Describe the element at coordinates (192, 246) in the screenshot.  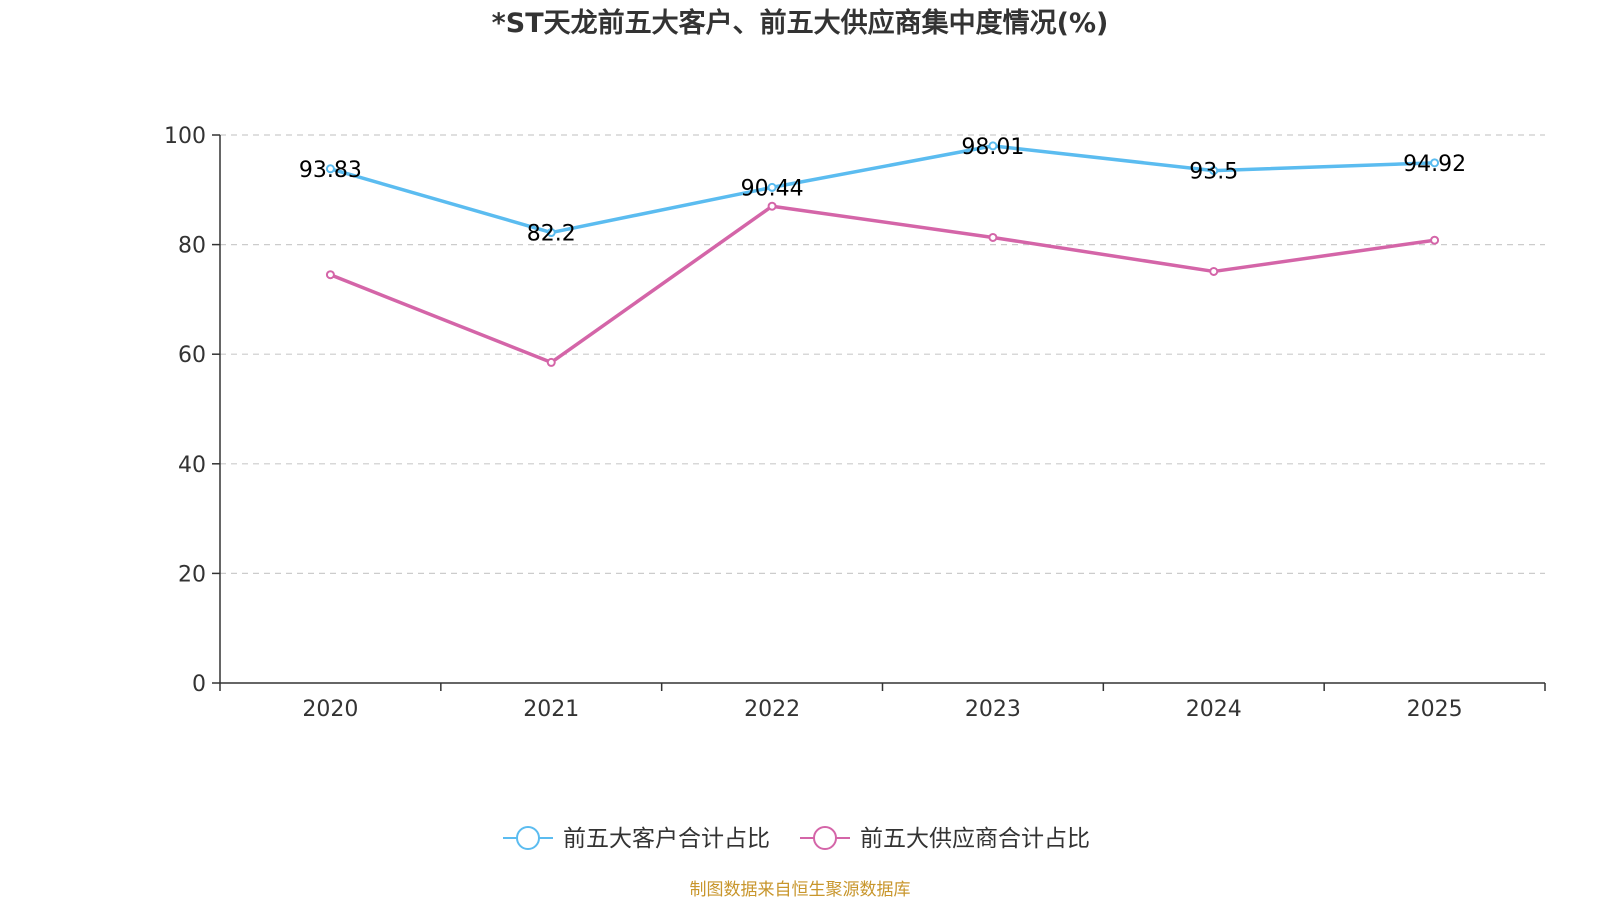
I see `y-tick-label-80: 80` at that location.